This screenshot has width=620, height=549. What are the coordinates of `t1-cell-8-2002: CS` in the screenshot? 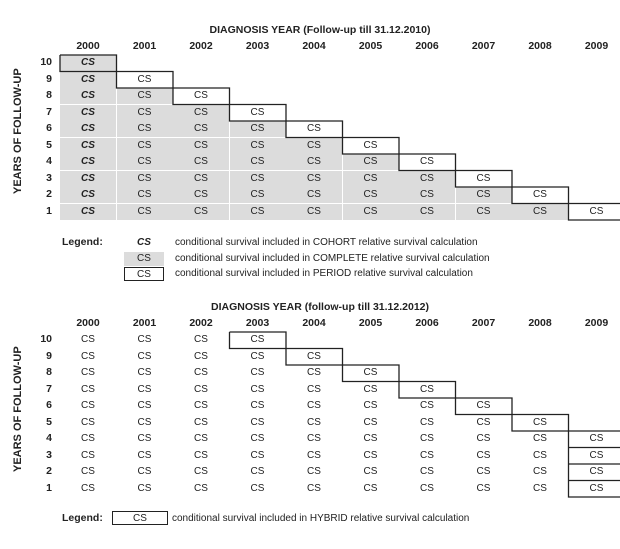 It's located at (201, 95).